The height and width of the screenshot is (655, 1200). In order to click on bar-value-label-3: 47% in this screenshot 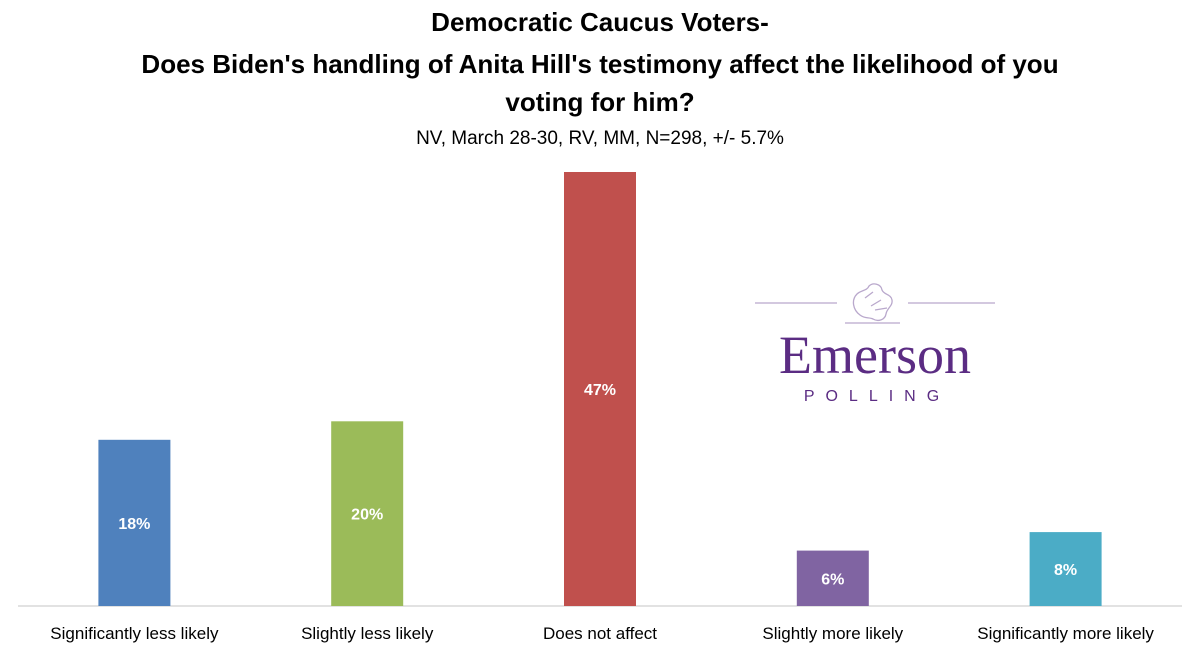, I will do `click(600, 390)`.